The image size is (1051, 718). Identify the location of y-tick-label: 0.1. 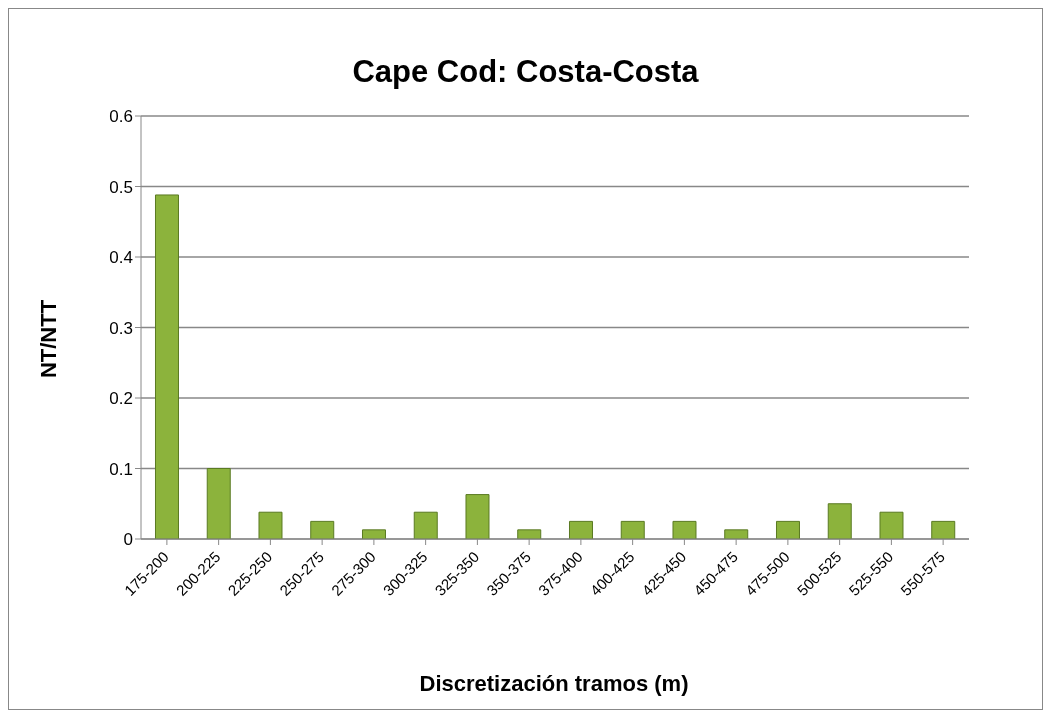
(121, 469).